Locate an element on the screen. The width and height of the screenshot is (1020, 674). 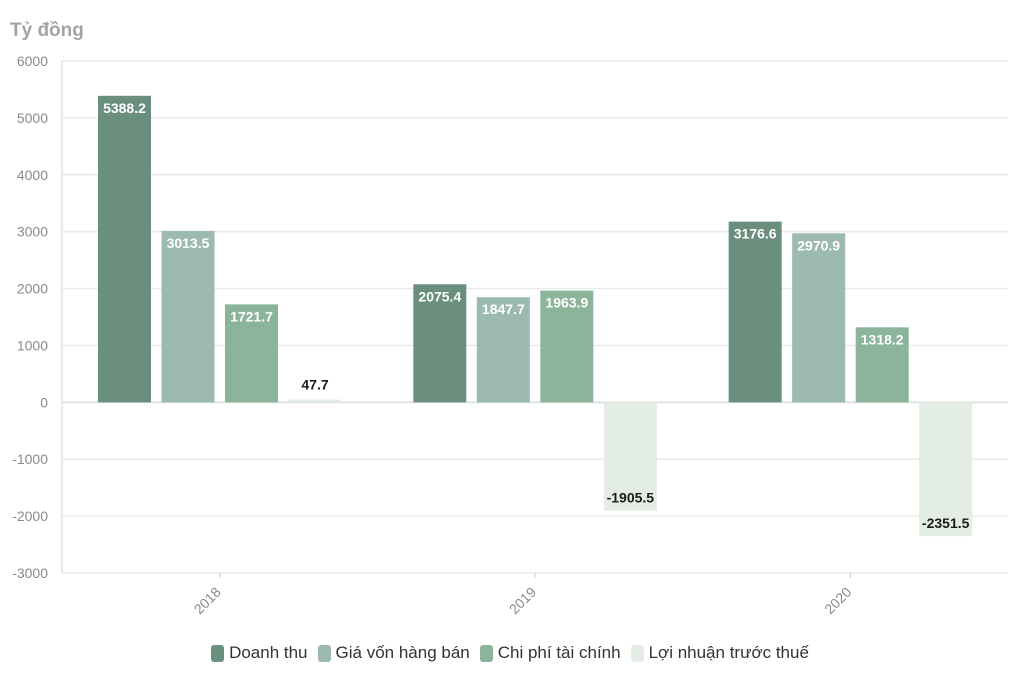
data-label: 1721.7 is located at coordinates (251, 316).